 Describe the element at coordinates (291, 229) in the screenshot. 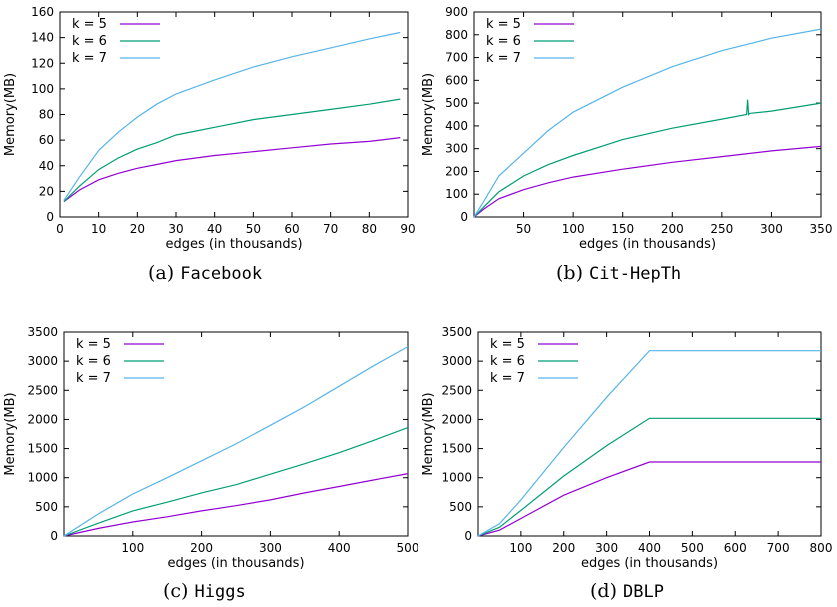

I see `x-tick-label: 60` at that location.